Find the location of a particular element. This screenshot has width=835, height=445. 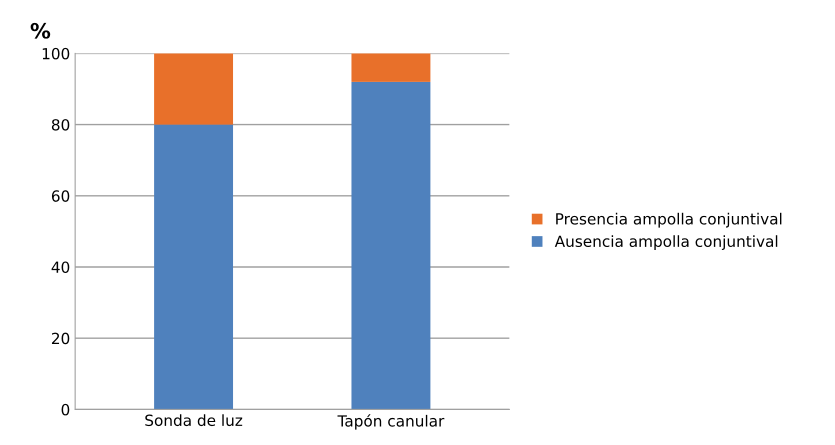

y-tick-label: 0 is located at coordinates (66, 410).